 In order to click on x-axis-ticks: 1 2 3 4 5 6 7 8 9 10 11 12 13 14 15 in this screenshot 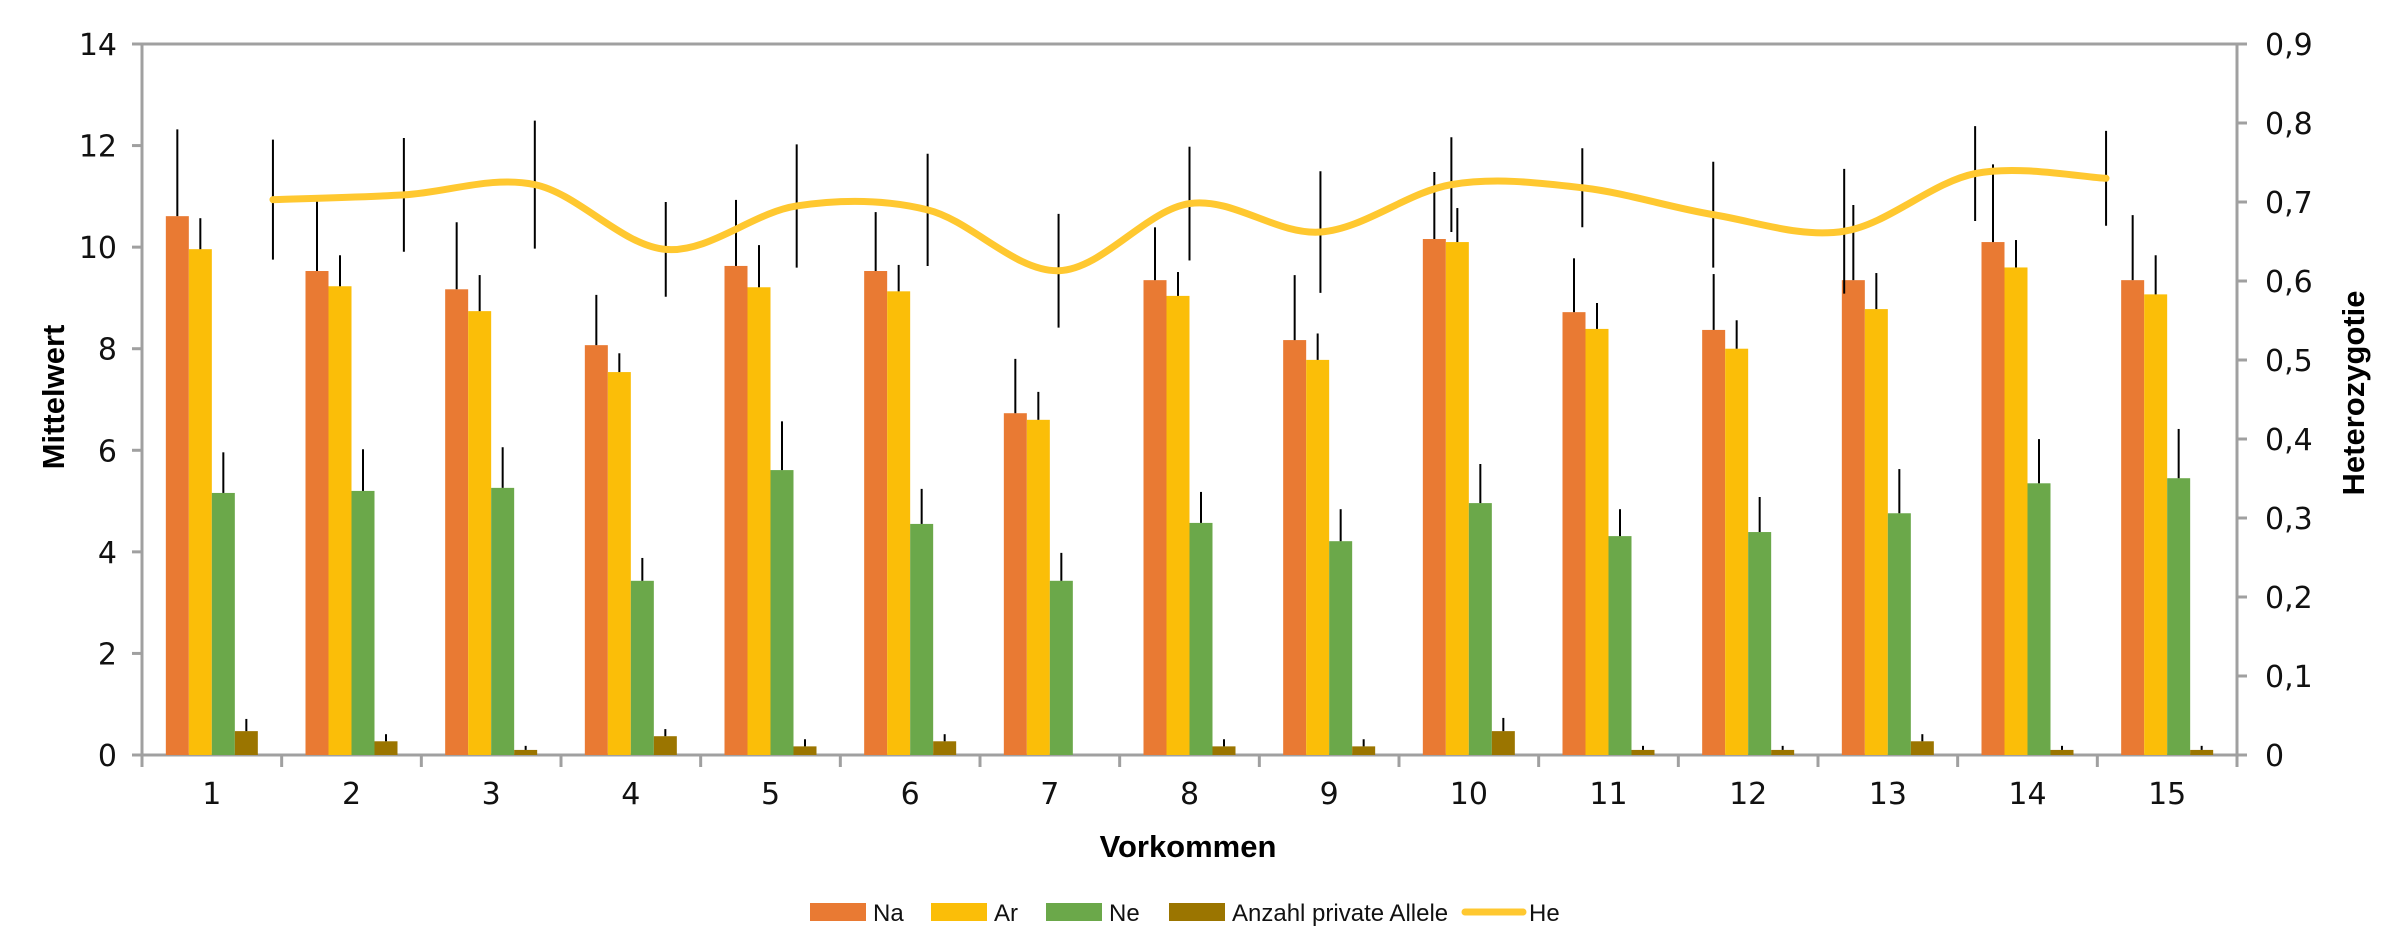, I will do `click(1189, 783)`.